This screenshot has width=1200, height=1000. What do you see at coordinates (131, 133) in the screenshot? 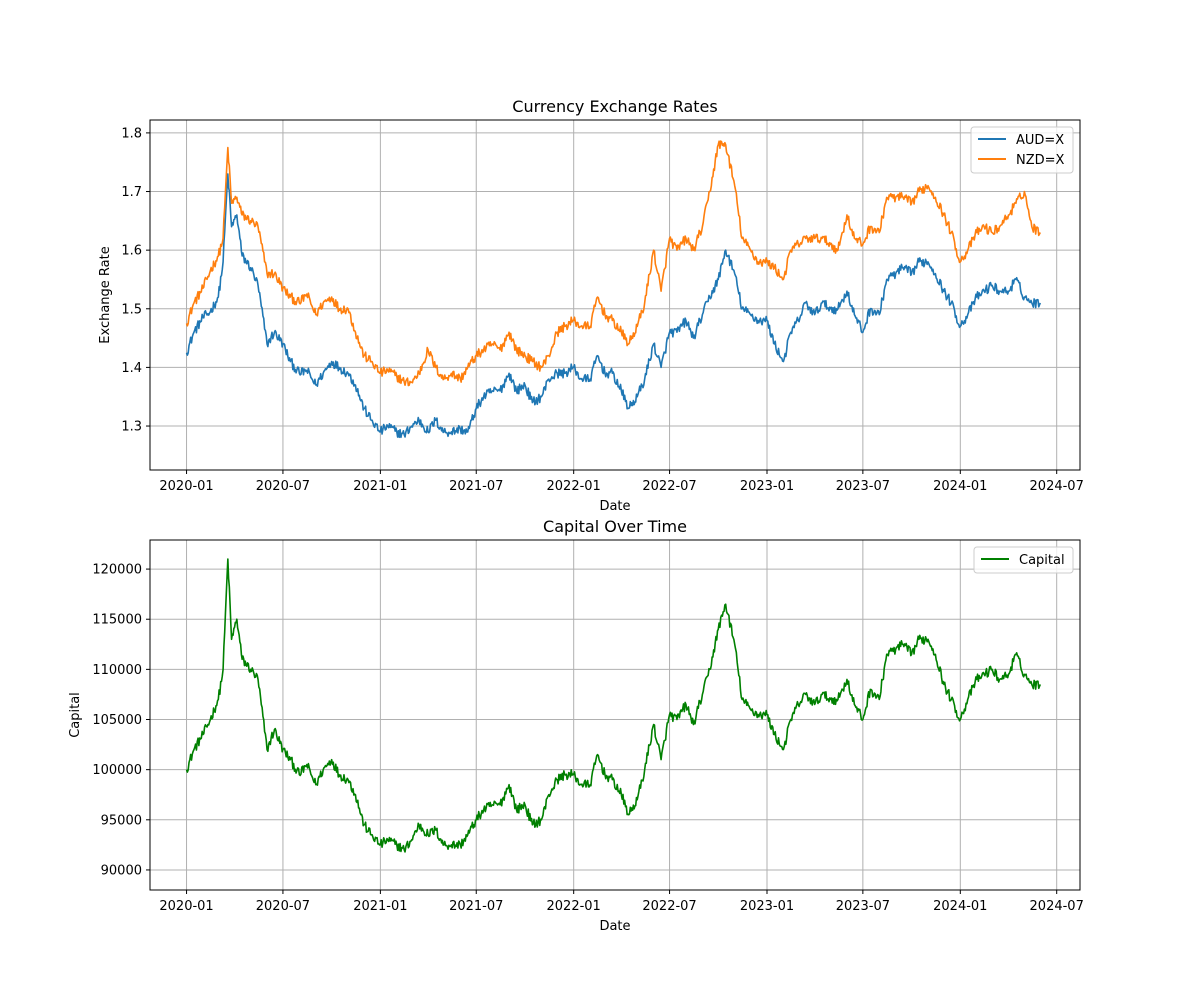
I see `y-tick-label: 1.8` at bounding box center [131, 133].